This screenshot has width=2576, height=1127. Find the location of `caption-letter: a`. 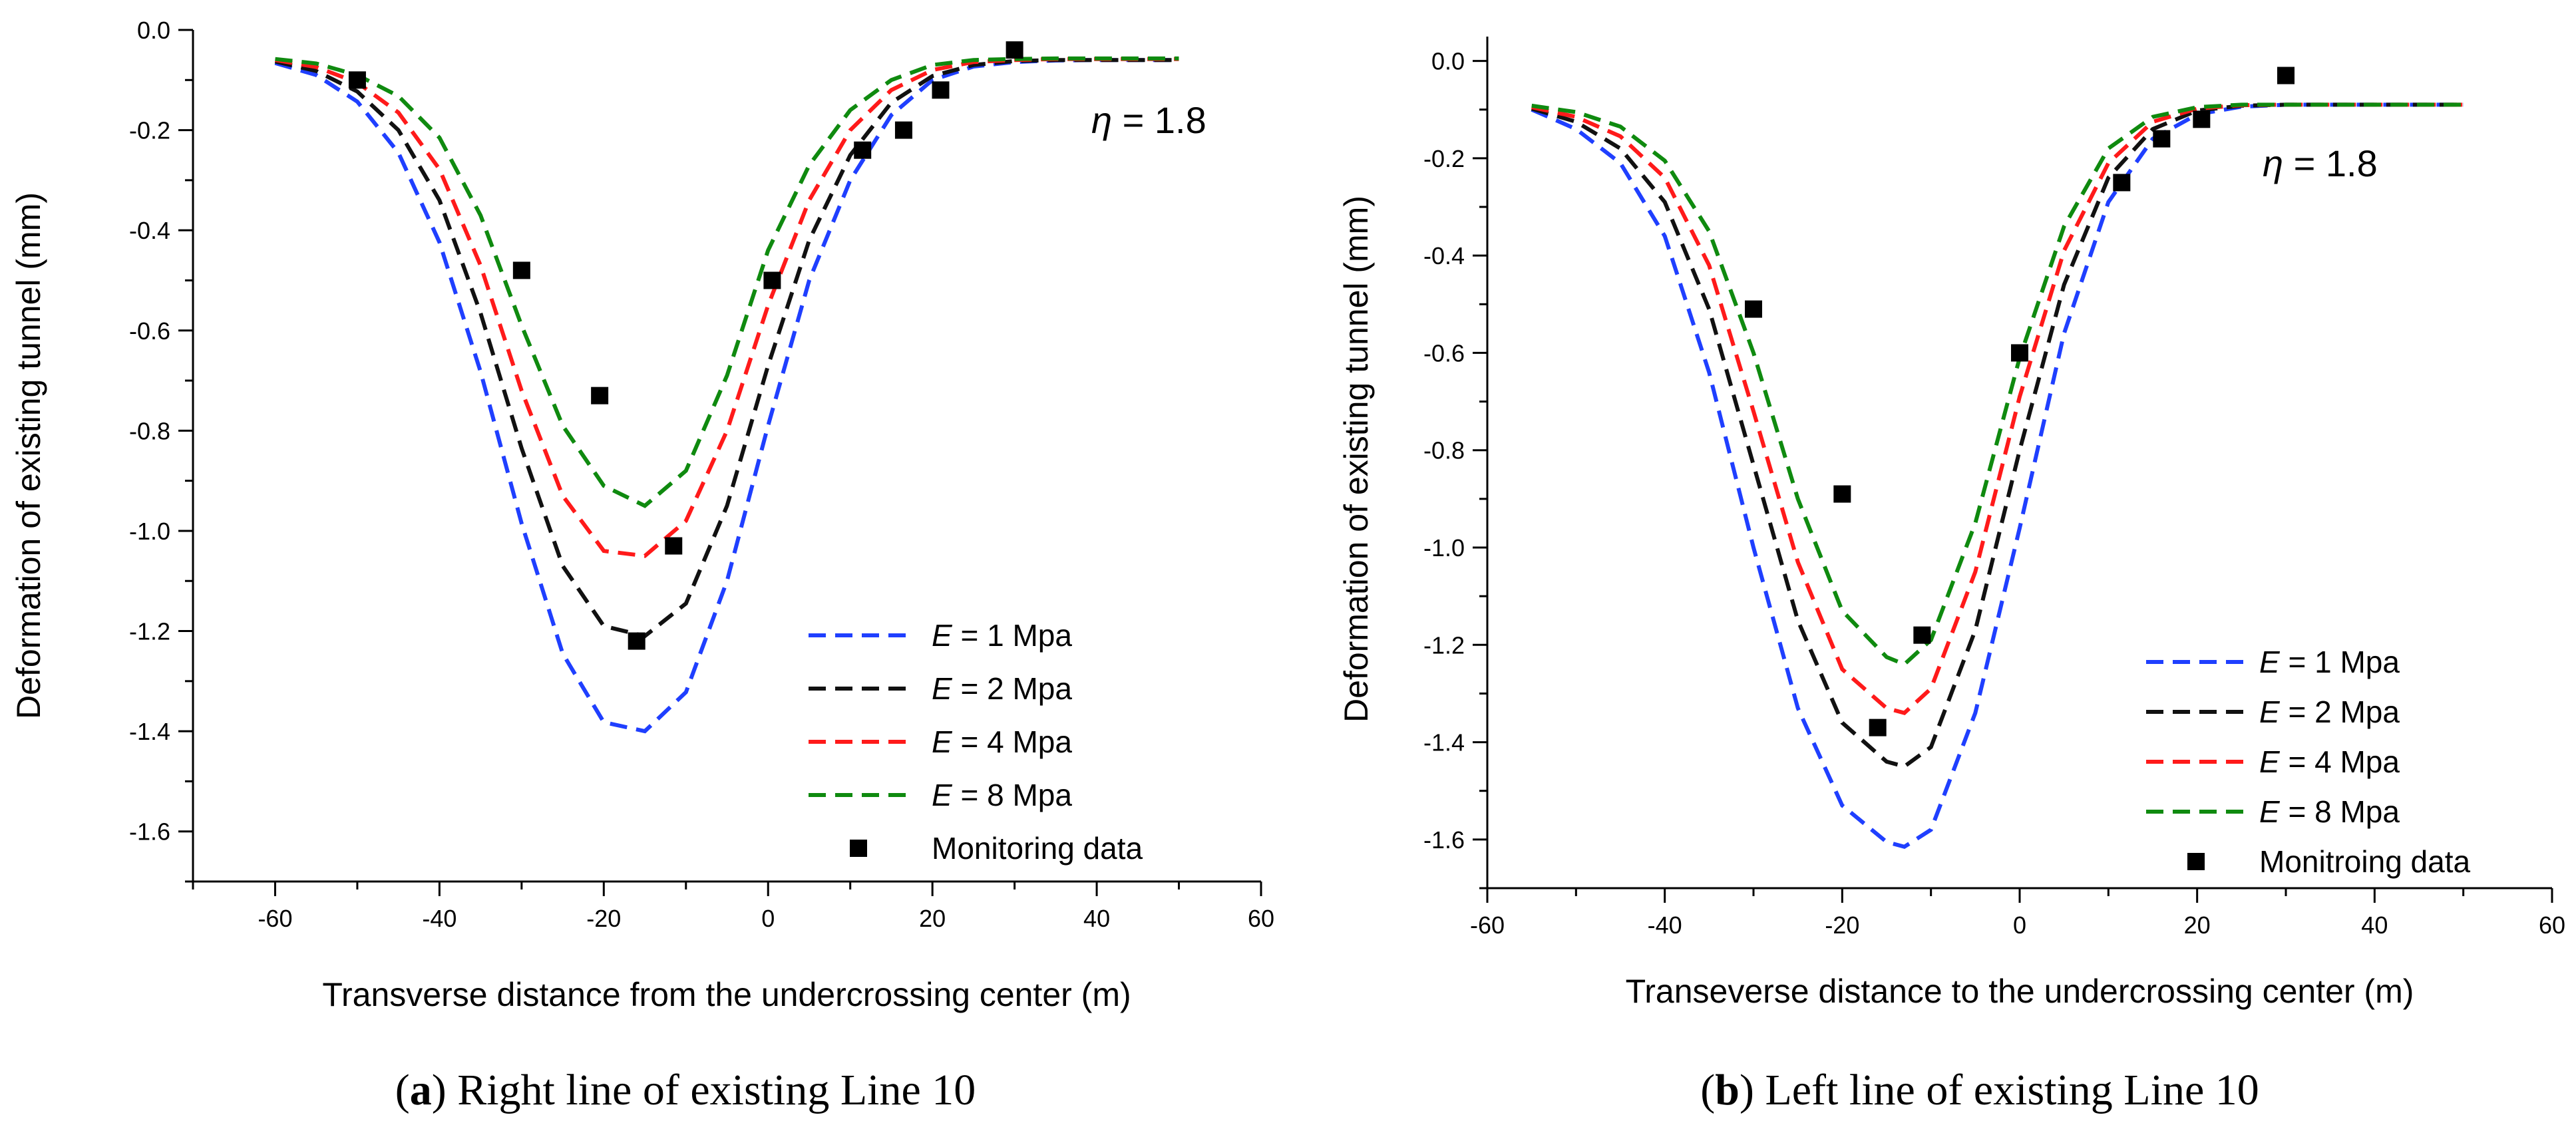

caption-letter: a is located at coordinates (421, 1090).